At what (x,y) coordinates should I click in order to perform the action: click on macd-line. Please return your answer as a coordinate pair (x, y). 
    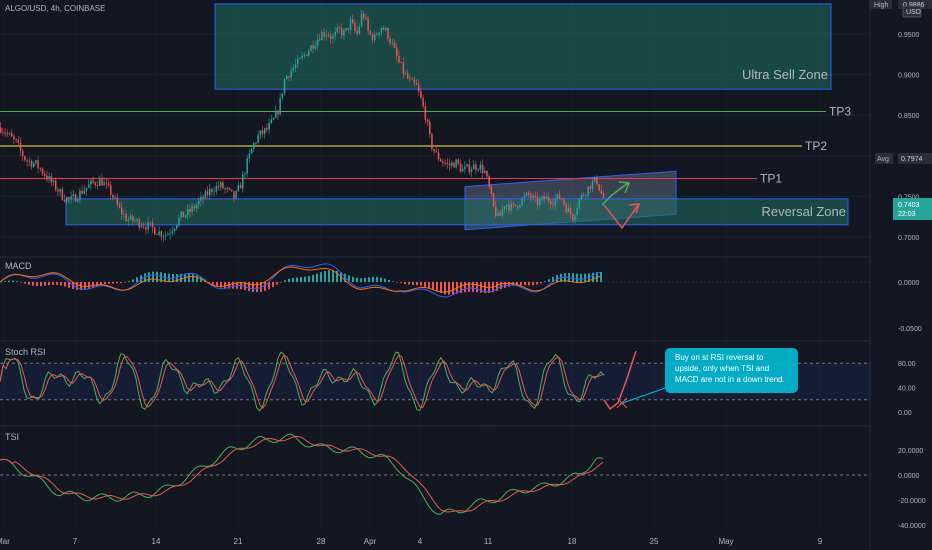
    Looking at the image, I should click on (300, 280).